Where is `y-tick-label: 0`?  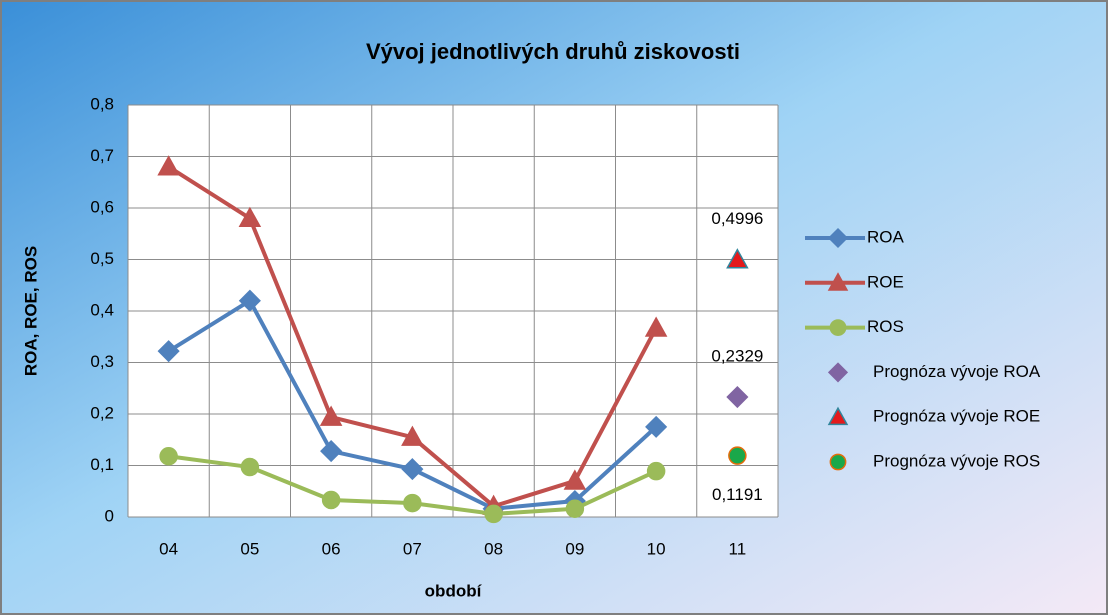
y-tick-label: 0 is located at coordinates (109, 515).